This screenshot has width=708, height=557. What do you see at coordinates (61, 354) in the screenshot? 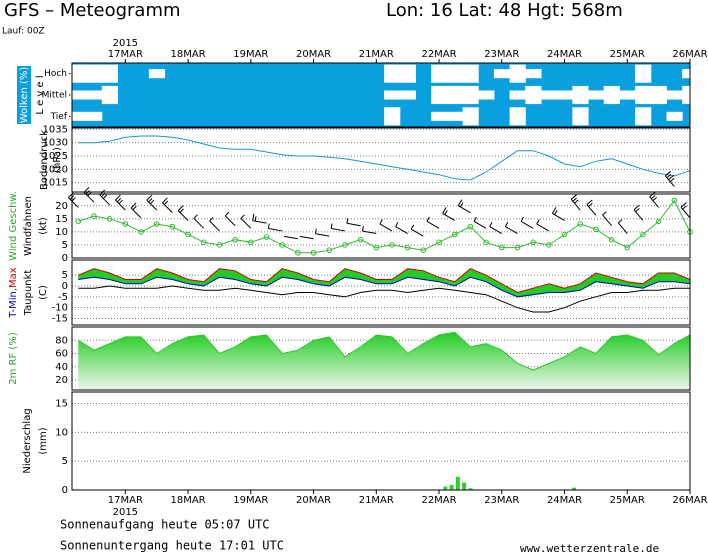
I see `y-tick-label: 60` at bounding box center [61, 354].